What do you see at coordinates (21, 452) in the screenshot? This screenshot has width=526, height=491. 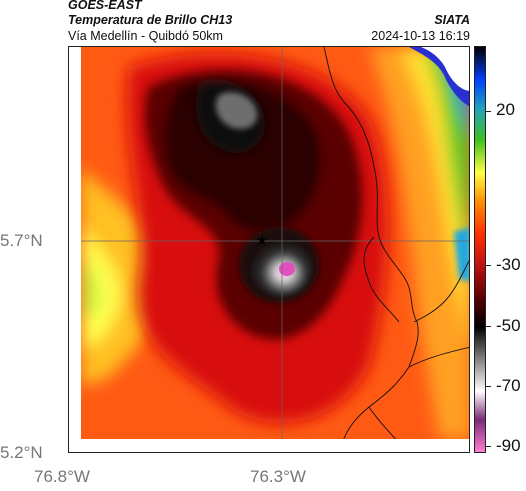 I see `lat-label-2: 5.2°N` at bounding box center [21, 452].